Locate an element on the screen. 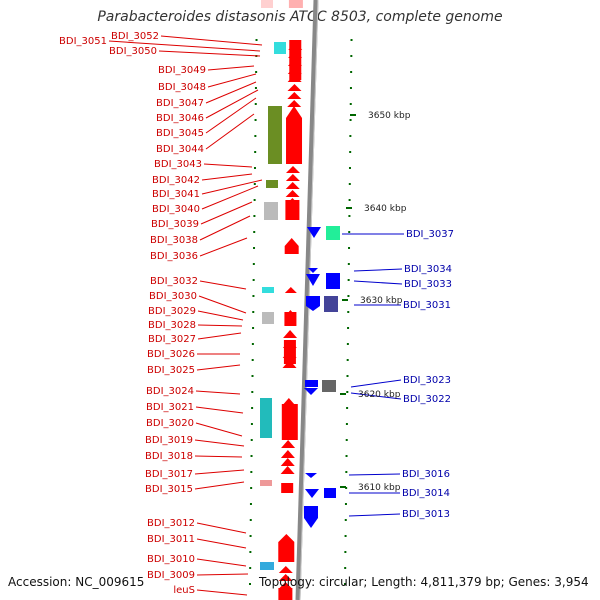 This screenshot has height=600, width=600. gene-label: BDI_3028 is located at coordinates (172, 325).